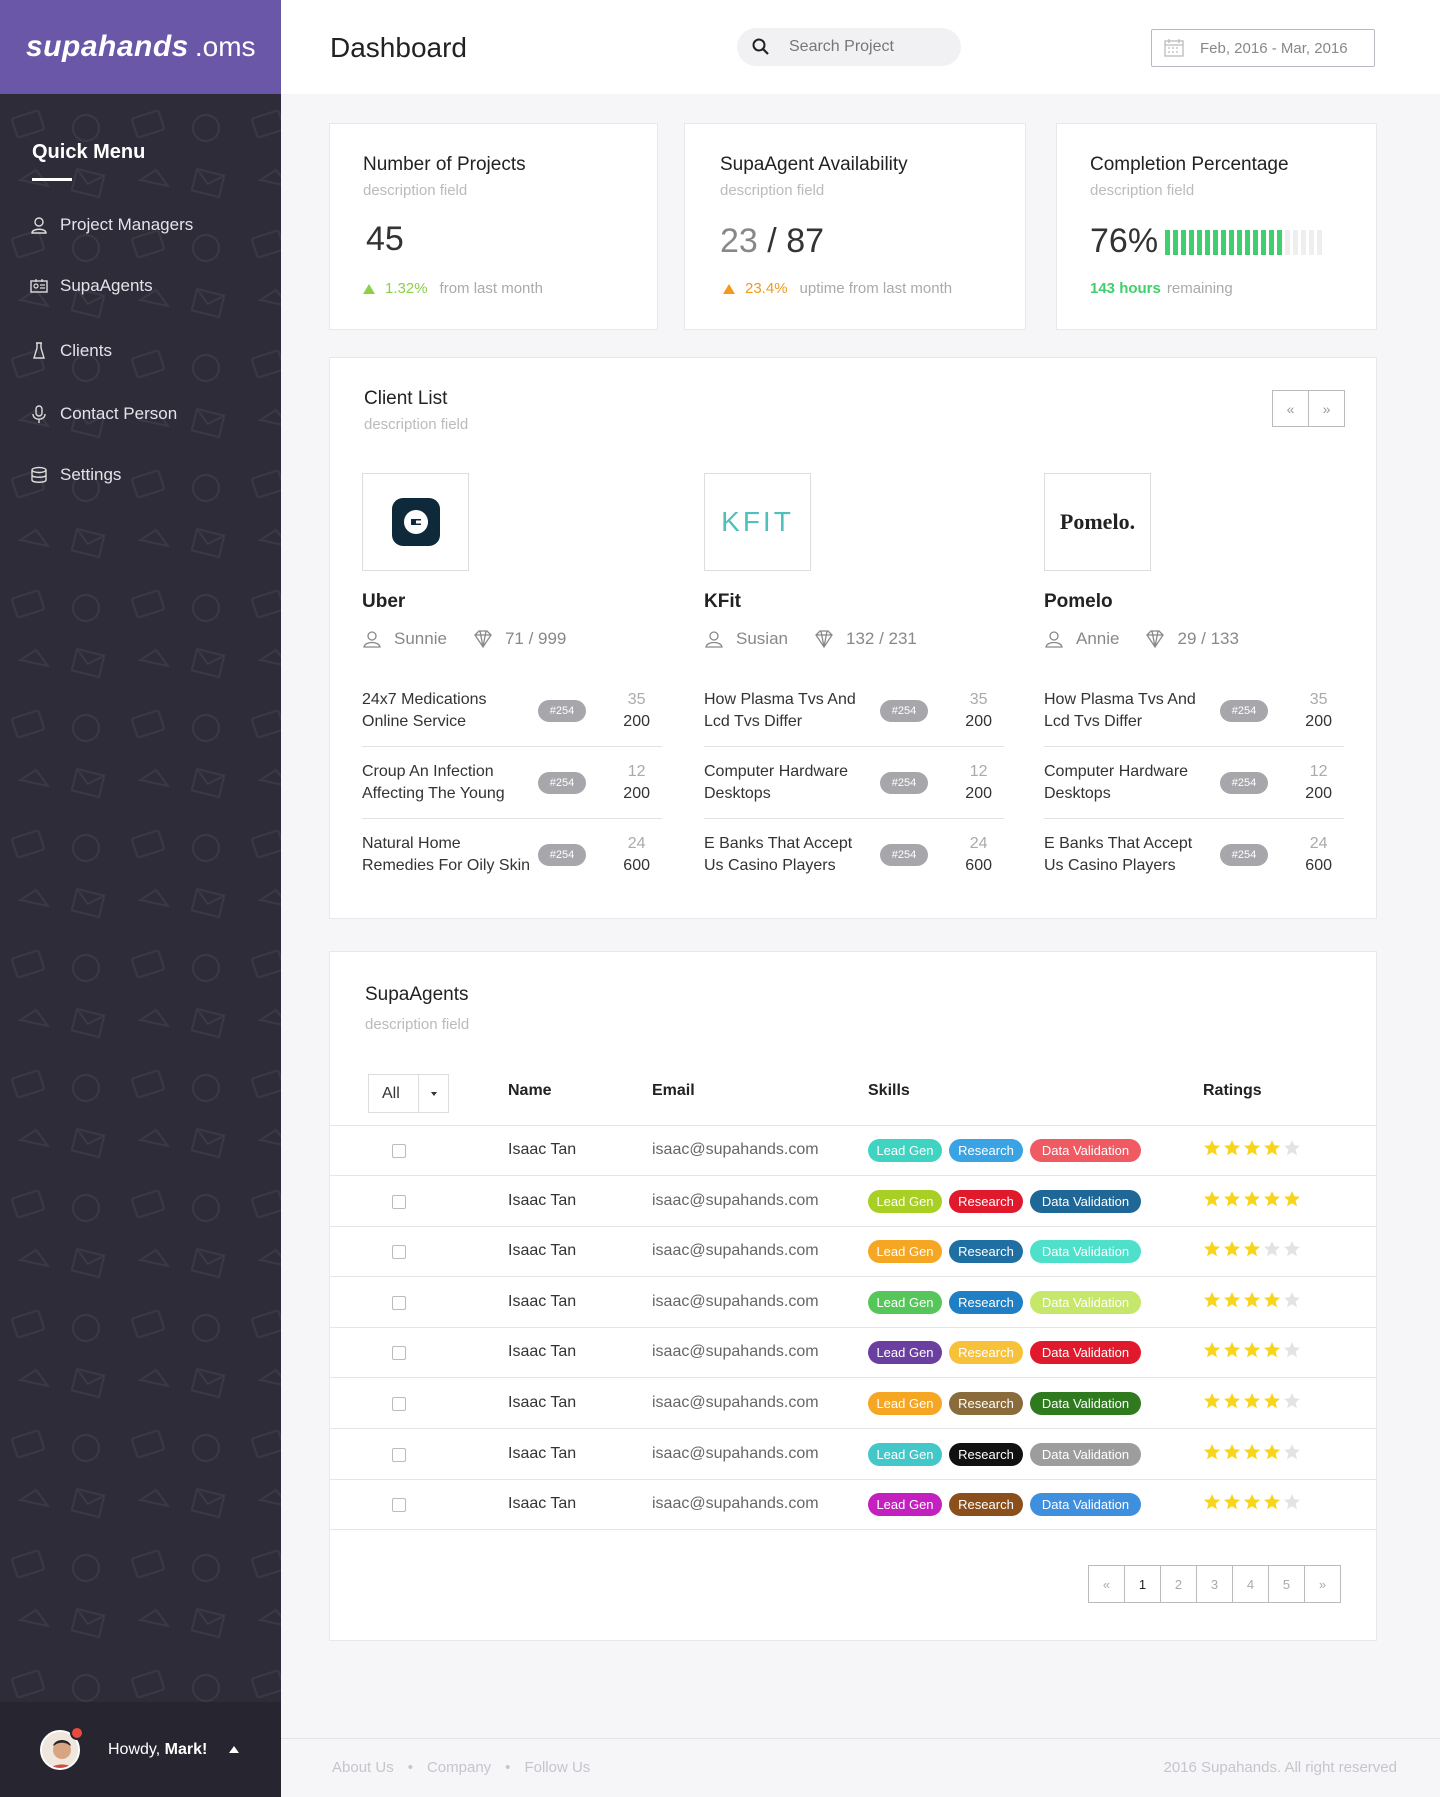  I want to click on brand-logo: supahands, so click(107, 46).